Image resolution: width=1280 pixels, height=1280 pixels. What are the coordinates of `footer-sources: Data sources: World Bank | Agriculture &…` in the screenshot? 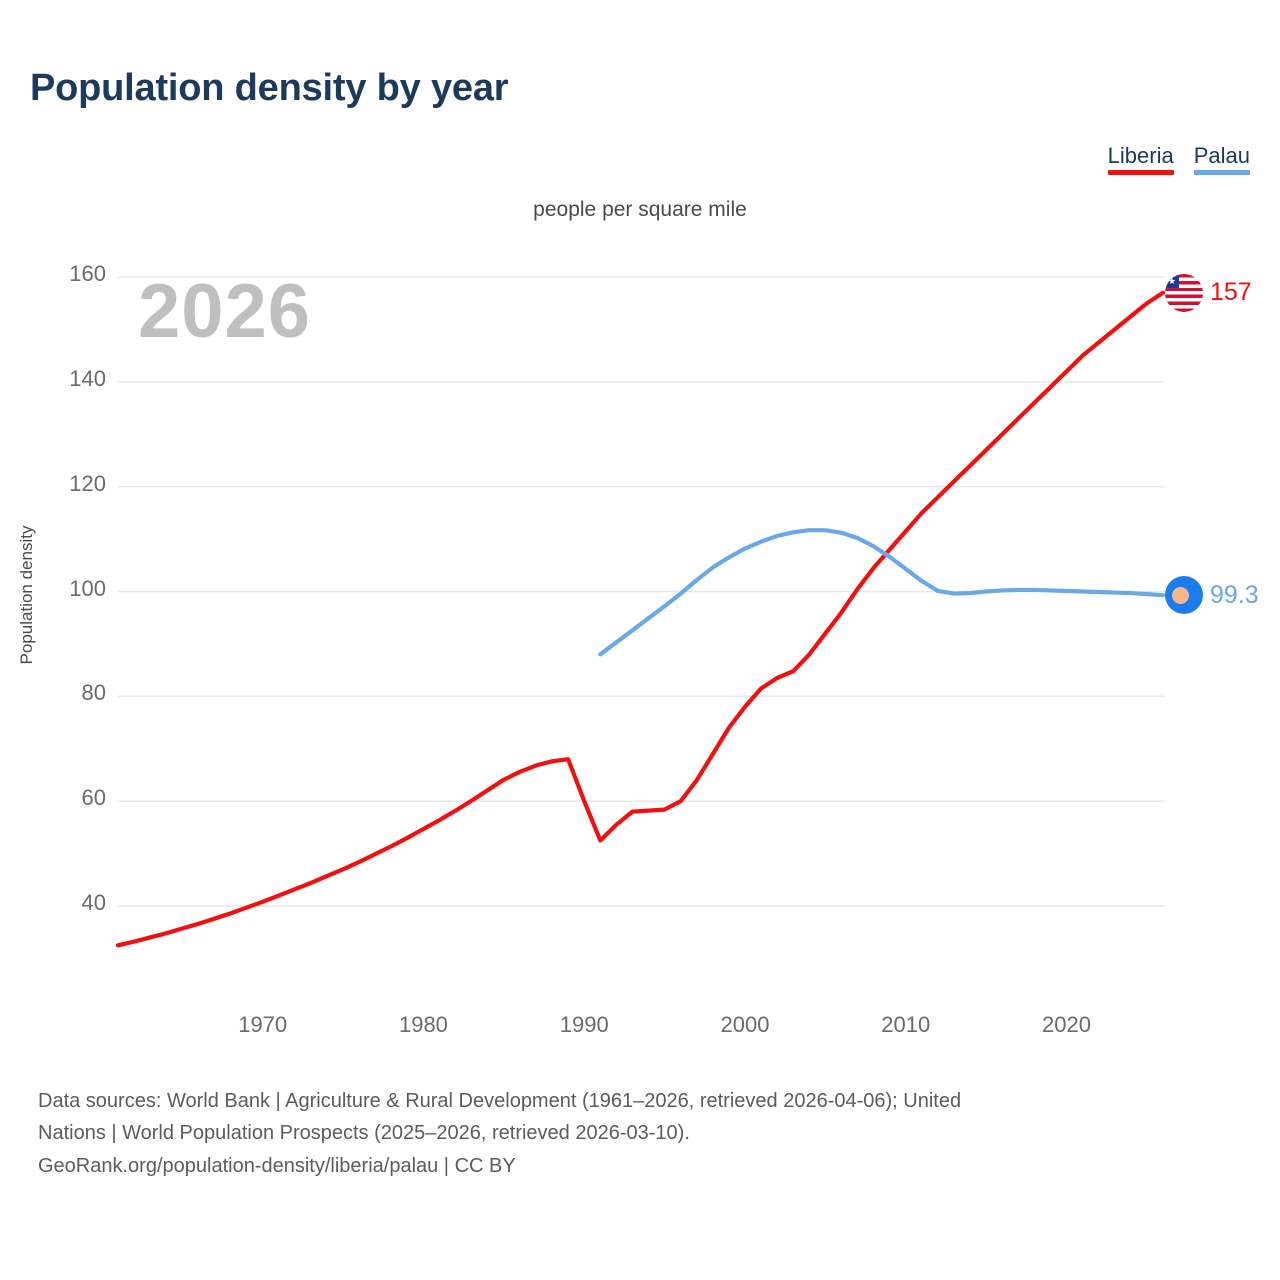 It's located at (645, 1133).